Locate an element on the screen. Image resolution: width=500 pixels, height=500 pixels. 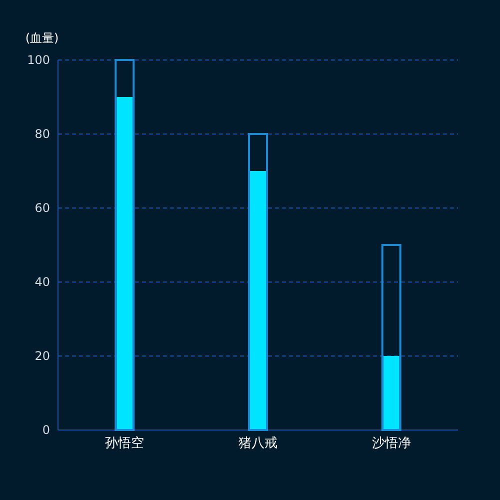
x-tick-label: 沙悟净 is located at coordinates (391, 443).